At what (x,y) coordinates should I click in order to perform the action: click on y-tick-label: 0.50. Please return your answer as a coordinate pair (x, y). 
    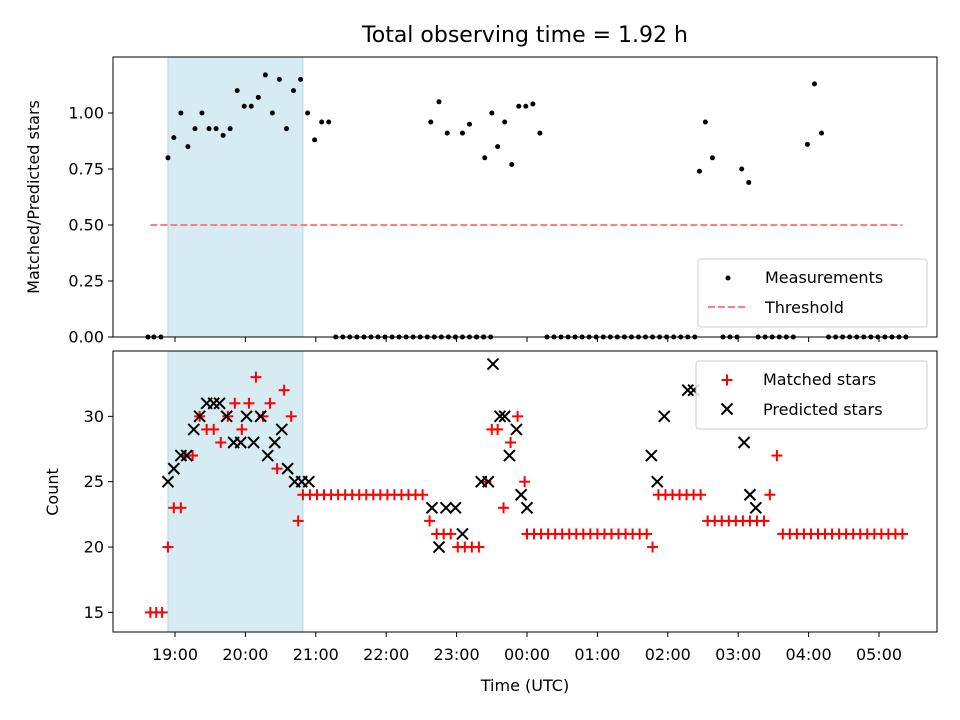
    Looking at the image, I should click on (86, 225).